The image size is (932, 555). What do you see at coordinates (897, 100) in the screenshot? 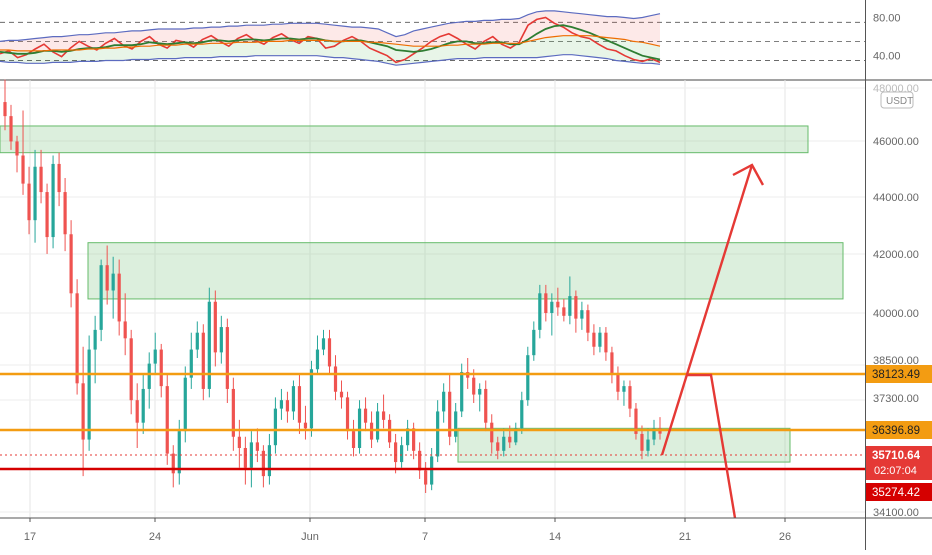
I see `currency-badge` at bounding box center [897, 100].